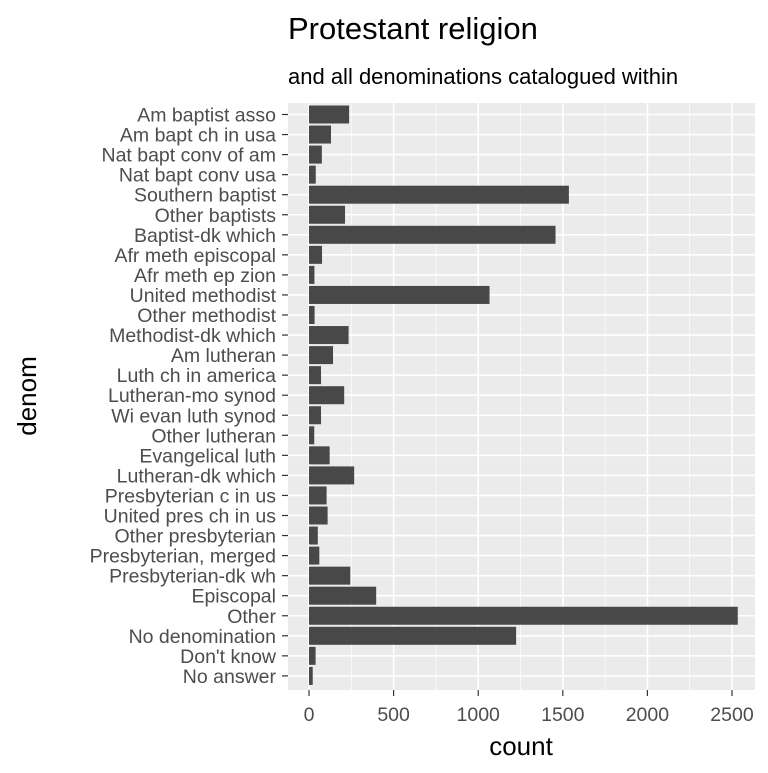 Image resolution: width=768 pixels, height=773 pixels. Describe the element at coordinates (190, 517) in the screenshot. I see `y-tick-label: United pres ch in us` at that location.